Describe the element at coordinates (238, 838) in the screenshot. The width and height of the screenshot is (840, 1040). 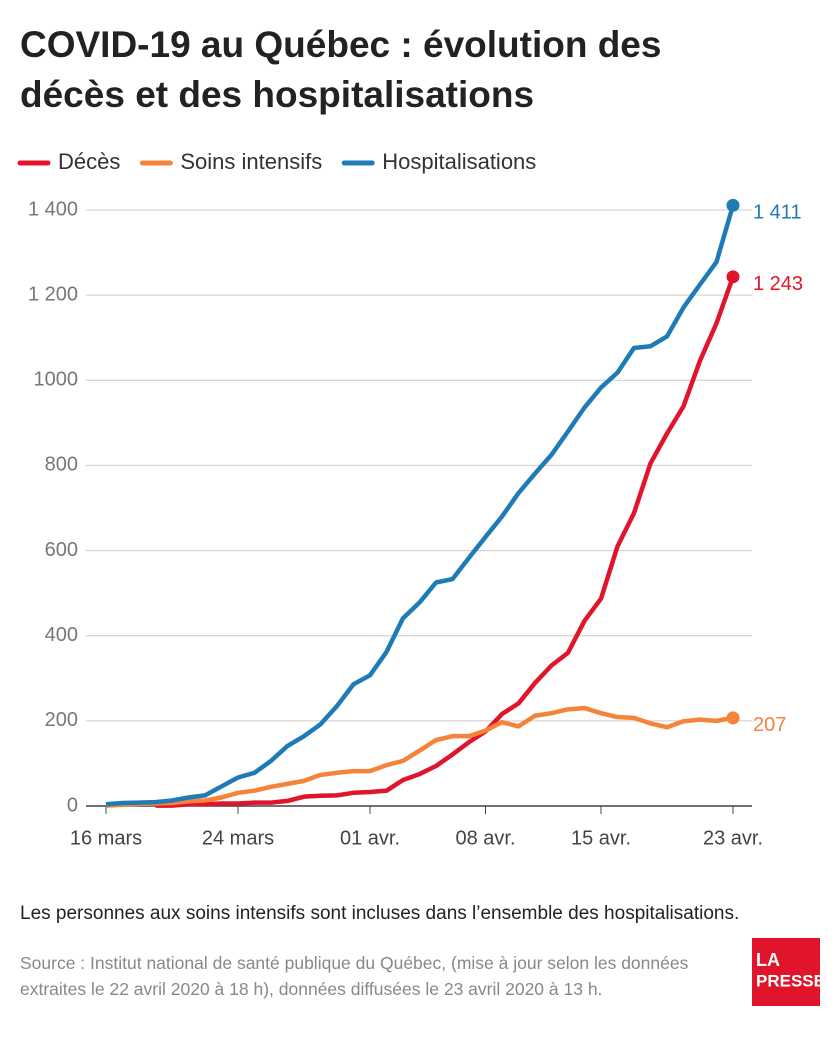
I see `x-tick-label: 24 mars` at that location.